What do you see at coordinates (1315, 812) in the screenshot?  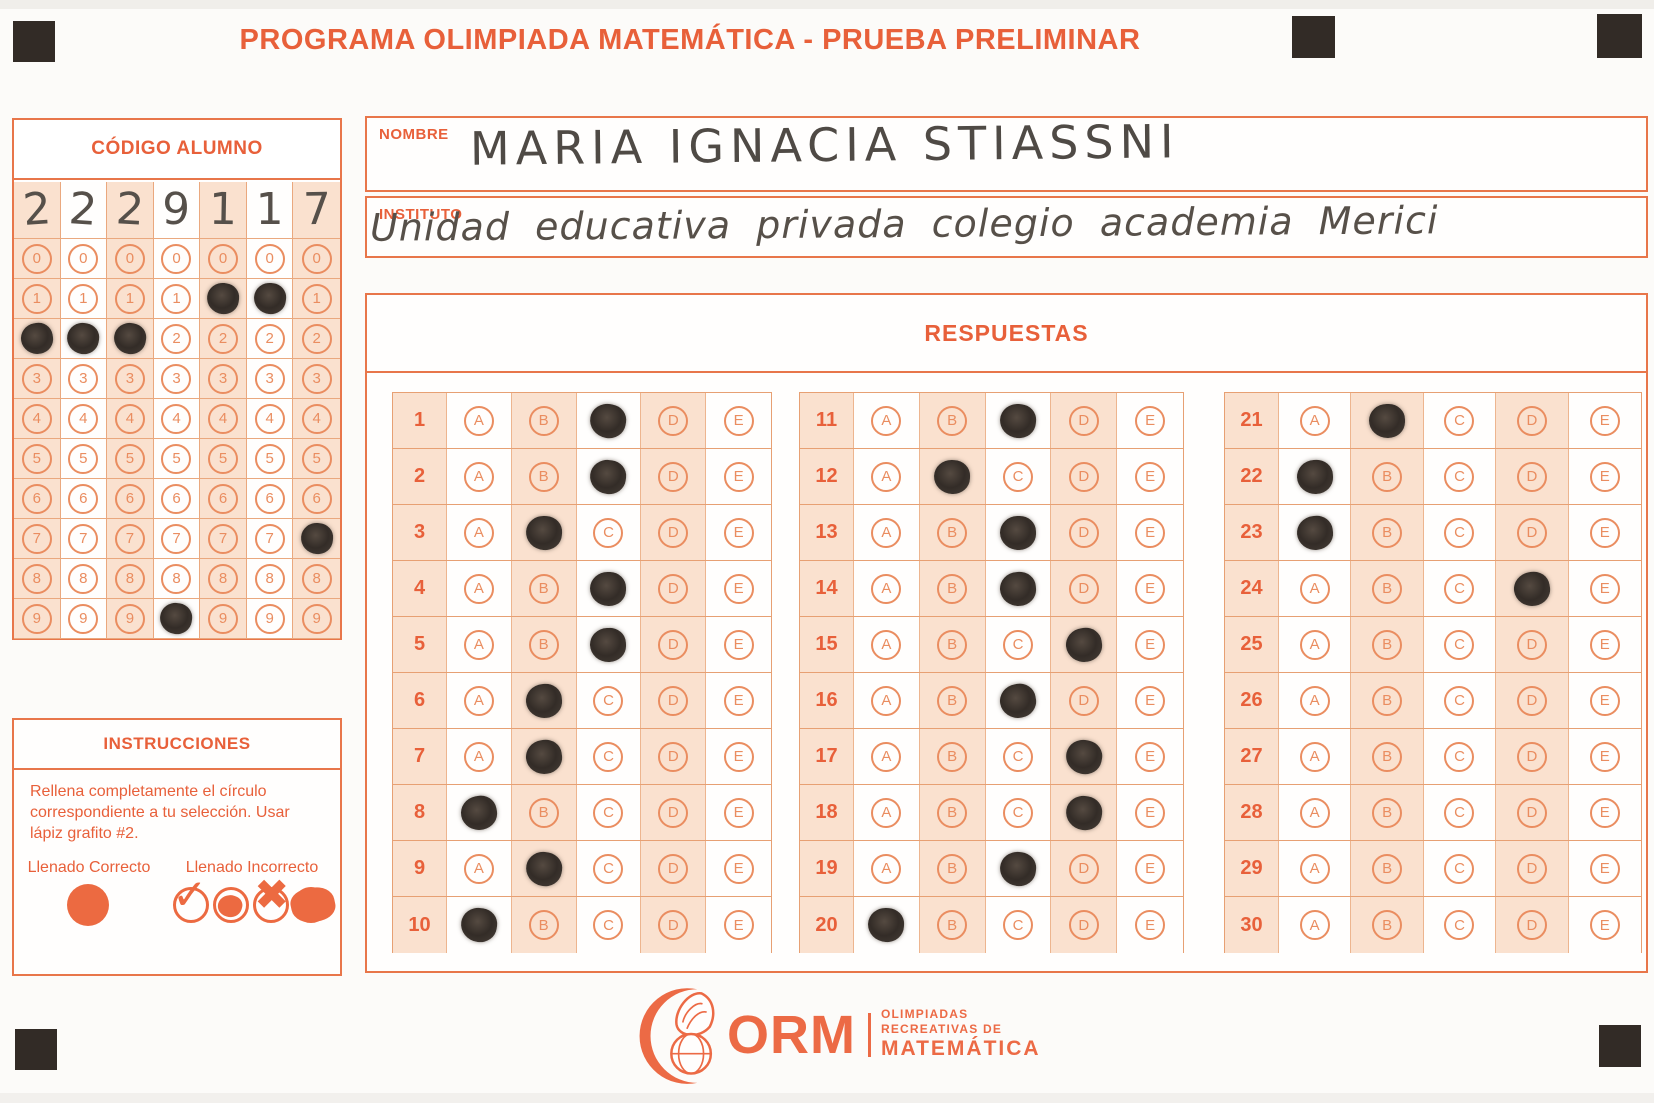 I see `bubble-q28-A: A` at bounding box center [1315, 812].